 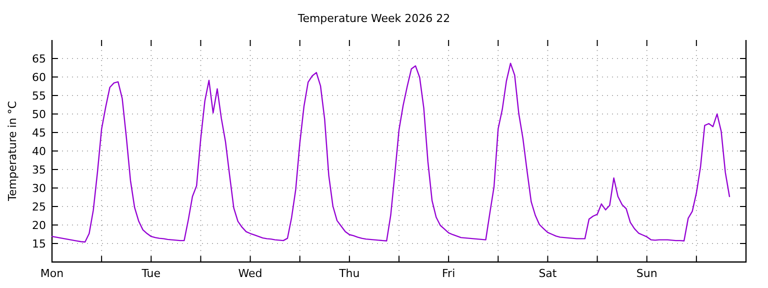 What do you see at coordinates (39, 133) in the screenshot?
I see `y-tick-label: 45` at bounding box center [39, 133].